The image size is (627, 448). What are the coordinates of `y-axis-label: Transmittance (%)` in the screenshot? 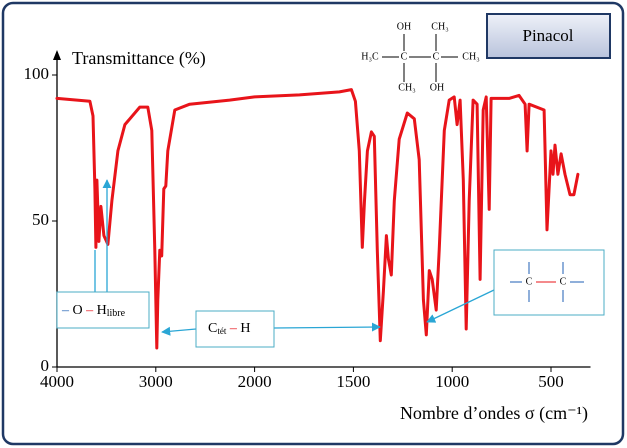 It's located at (139, 58).